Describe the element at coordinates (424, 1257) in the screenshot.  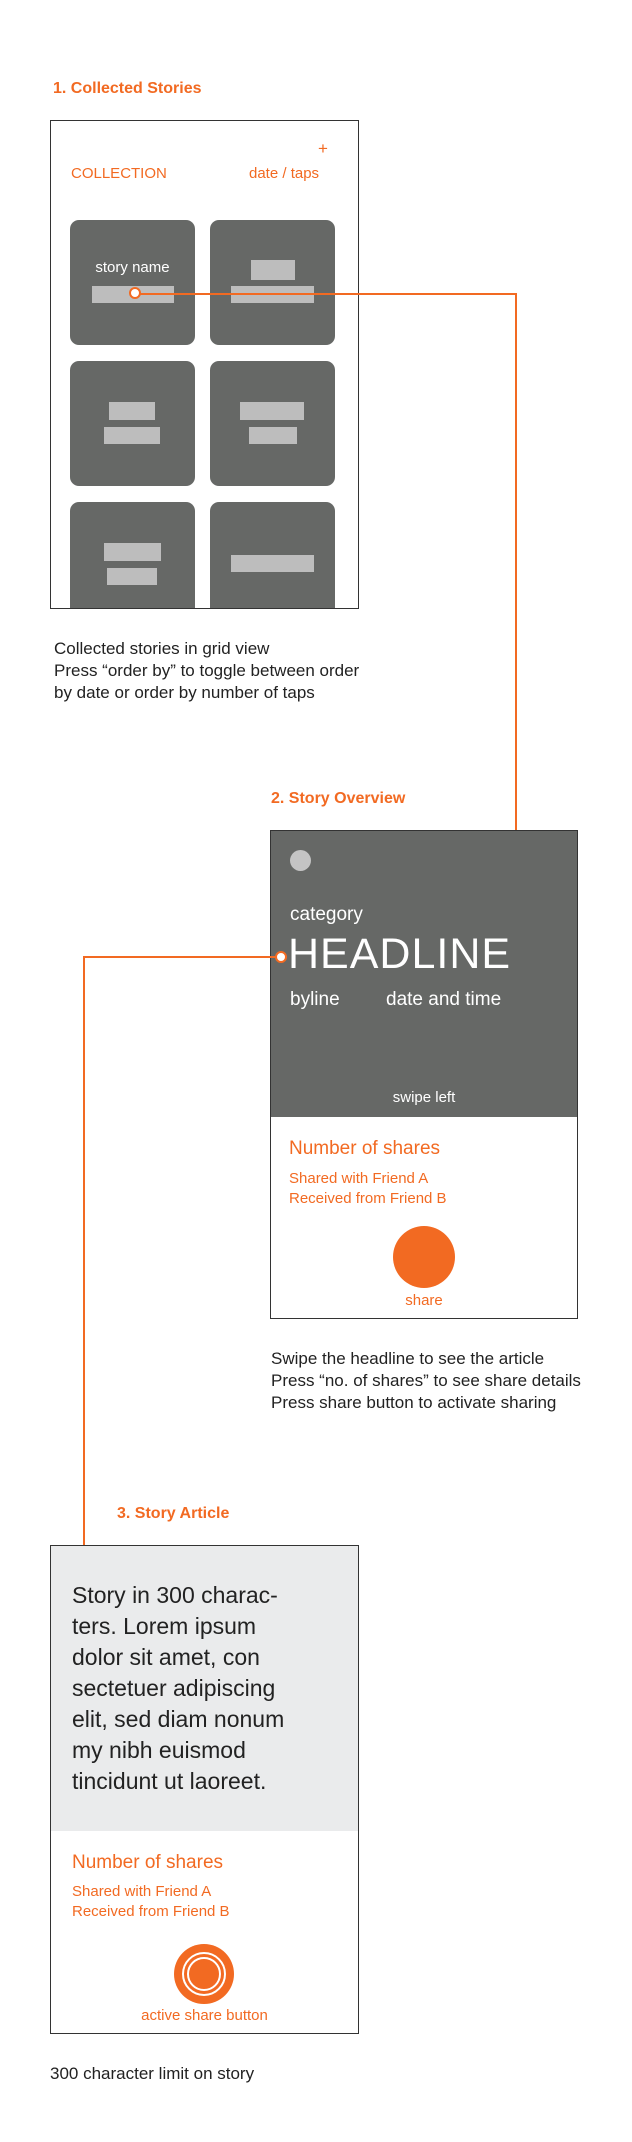
I see `share-button` at that location.